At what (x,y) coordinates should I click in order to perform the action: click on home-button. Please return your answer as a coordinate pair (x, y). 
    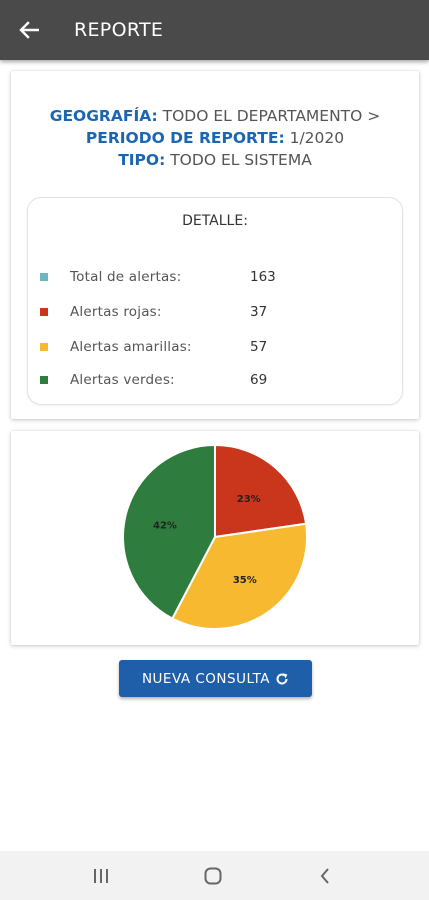
    Looking at the image, I should click on (213, 875).